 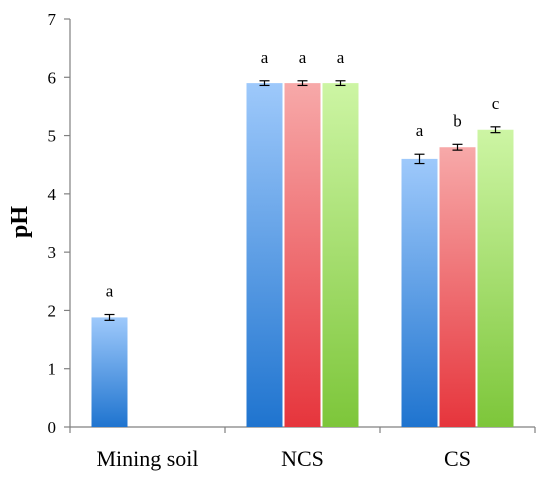 I want to click on significance-label: b, so click(x=457, y=120).